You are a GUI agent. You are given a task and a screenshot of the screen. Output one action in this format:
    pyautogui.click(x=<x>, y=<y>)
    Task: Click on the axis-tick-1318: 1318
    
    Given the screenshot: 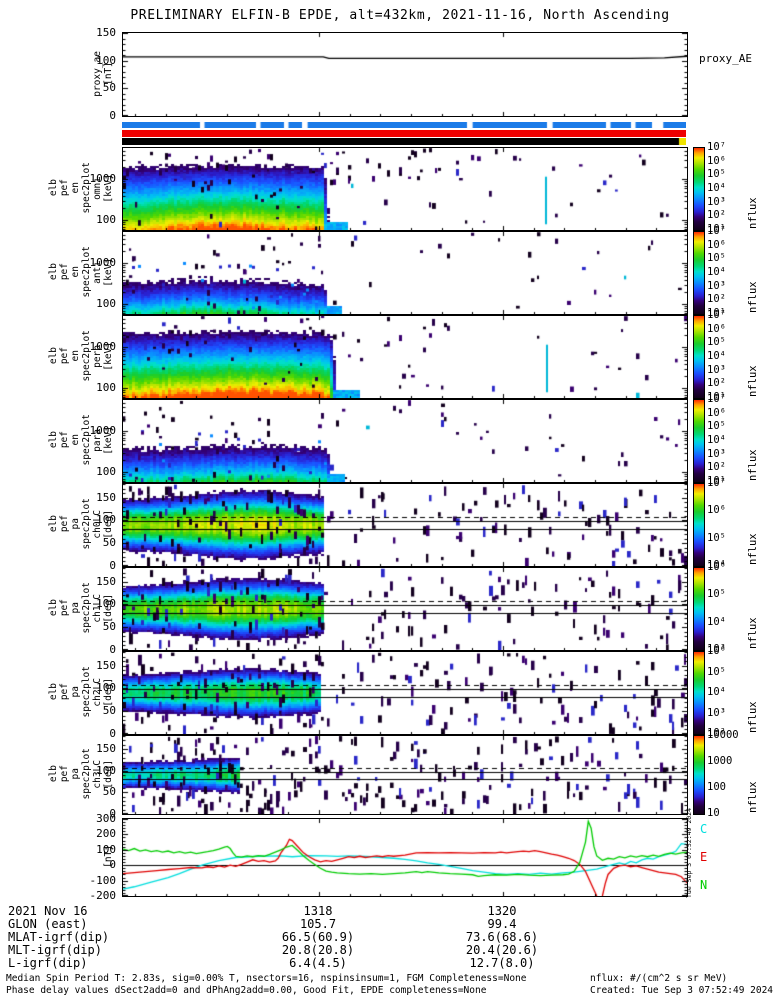 What is the action you would take?
    pyautogui.click(x=318, y=911)
    